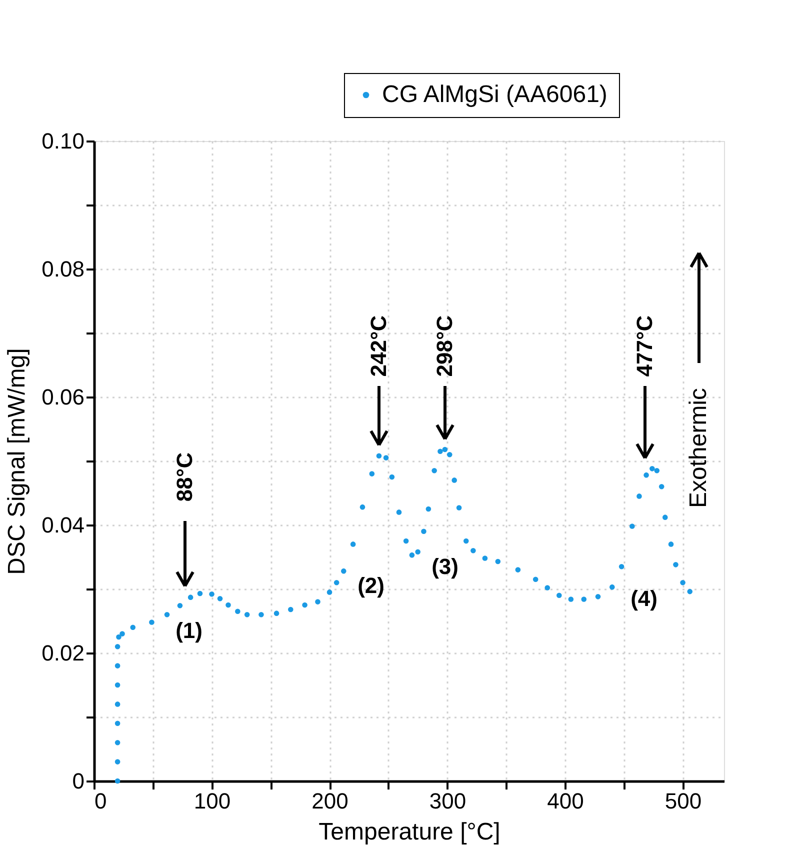  Describe the element at coordinates (330, 801) in the screenshot. I see `x-tick-label: 200` at that location.